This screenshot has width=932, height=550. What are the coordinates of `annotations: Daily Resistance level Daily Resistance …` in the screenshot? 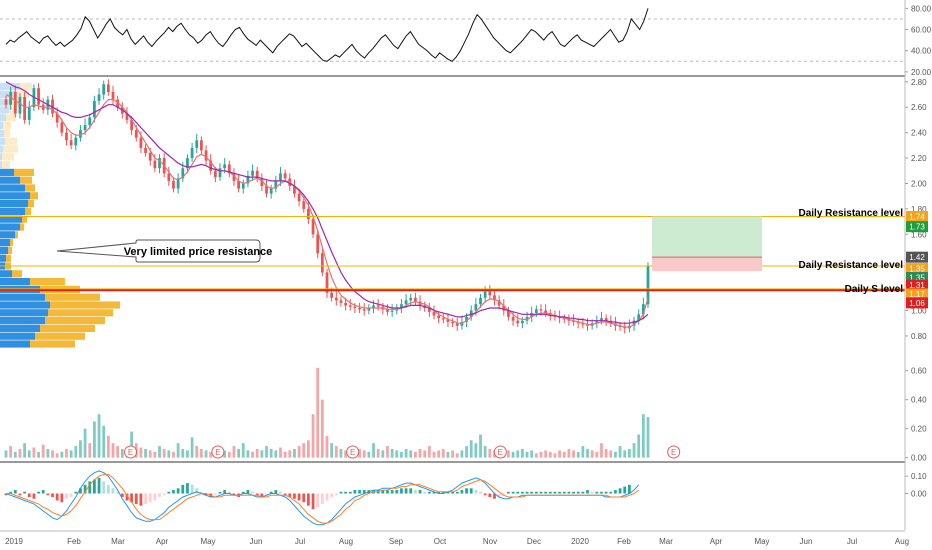 It's located at (479, 251).